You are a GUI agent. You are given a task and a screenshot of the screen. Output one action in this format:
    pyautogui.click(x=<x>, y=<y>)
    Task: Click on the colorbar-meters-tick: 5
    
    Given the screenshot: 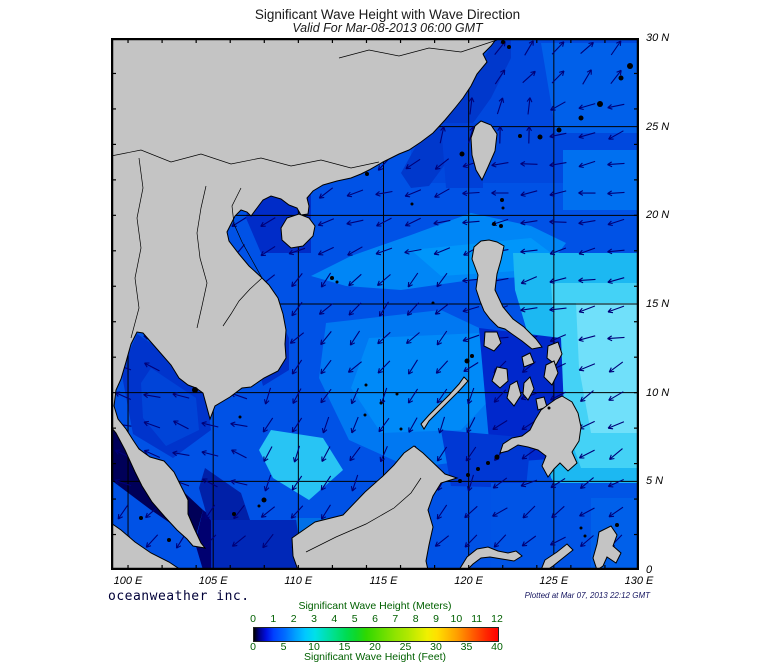 What is the action you would take?
    pyautogui.click(x=354, y=619)
    